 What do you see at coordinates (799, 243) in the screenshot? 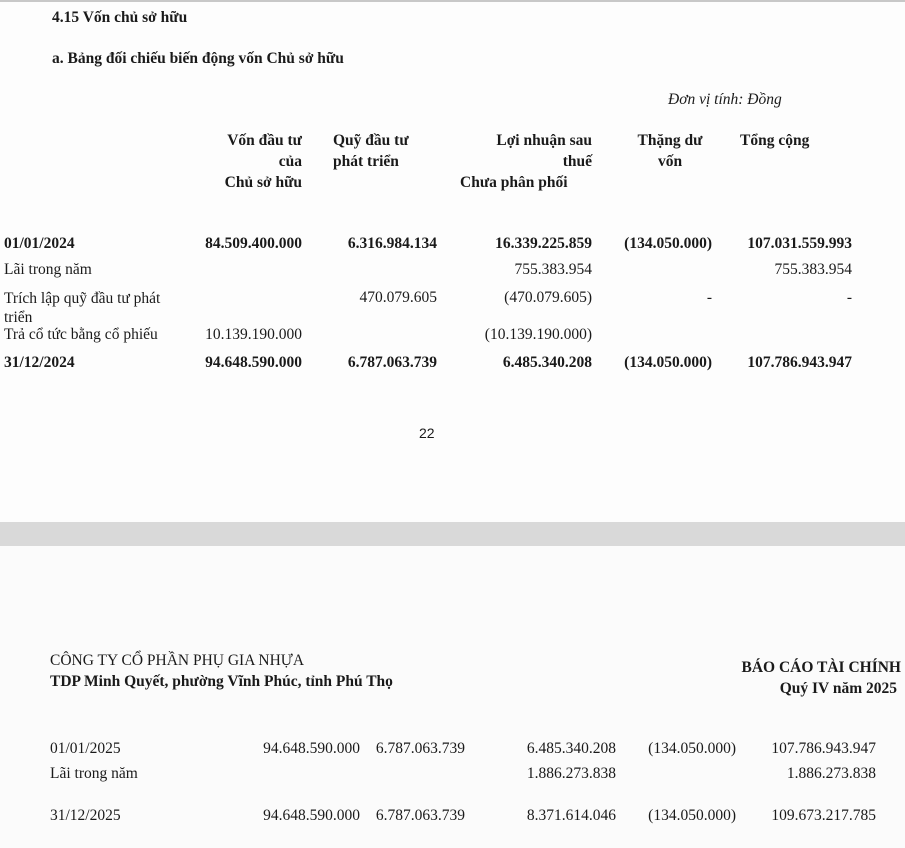
I see `cell-value: 107.031.559.993` at bounding box center [799, 243].